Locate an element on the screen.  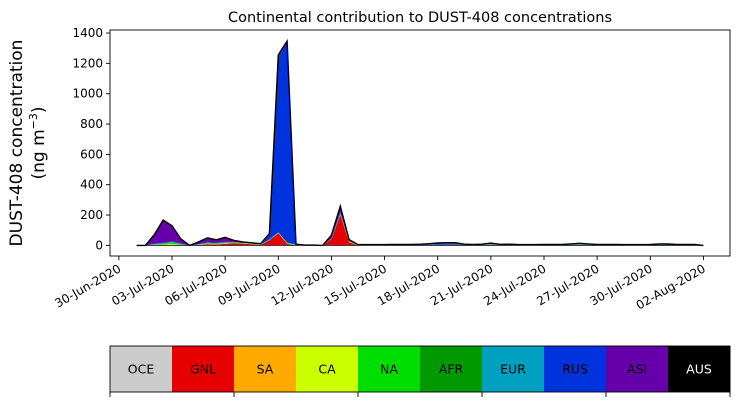
legend-label-eur: EUR is located at coordinates (513, 369).